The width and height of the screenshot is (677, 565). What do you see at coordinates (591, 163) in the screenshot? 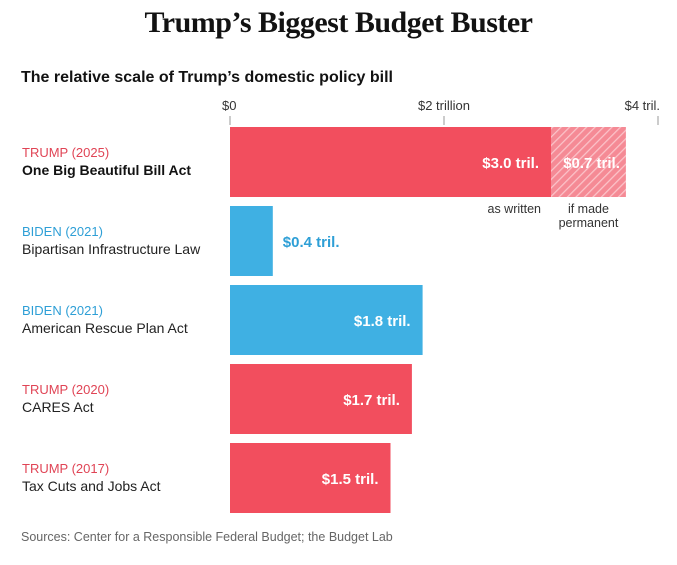
I see `bar-extra-value-label: $0.7 tril.` at bounding box center [591, 163].